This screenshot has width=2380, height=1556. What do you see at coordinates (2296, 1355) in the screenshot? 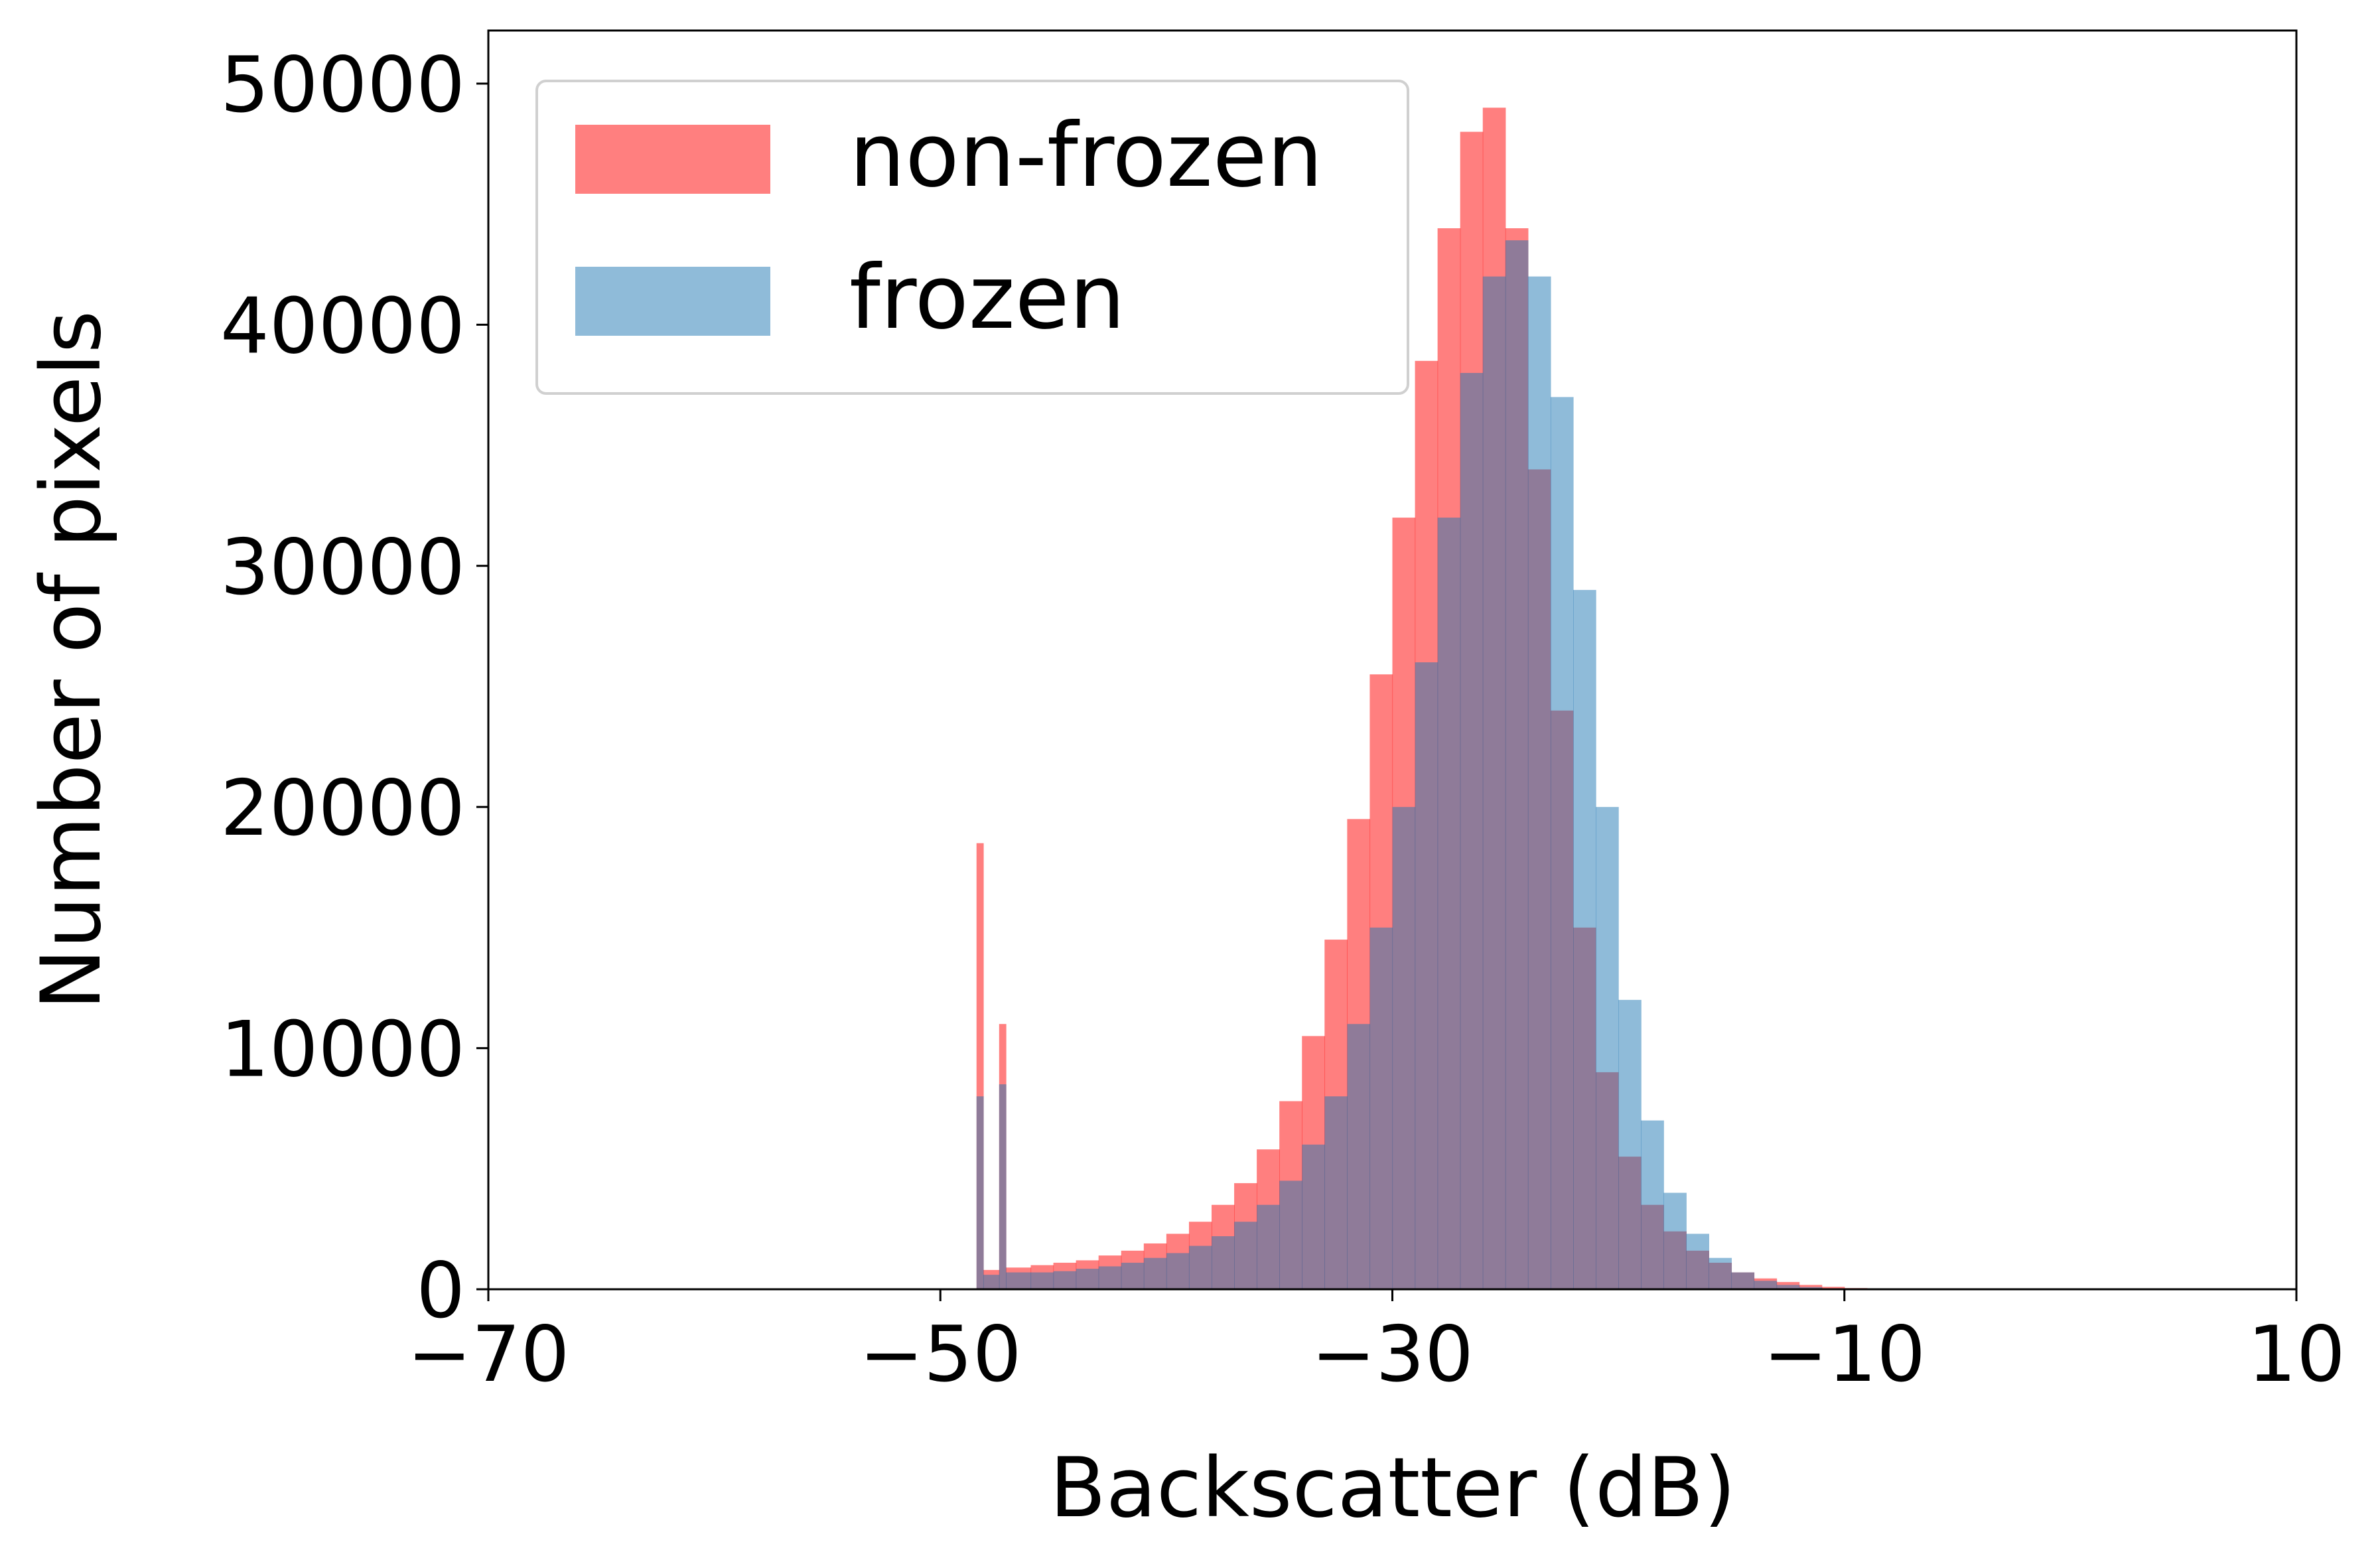
I see `x-tick-label: 10` at bounding box center [2296, 1355].